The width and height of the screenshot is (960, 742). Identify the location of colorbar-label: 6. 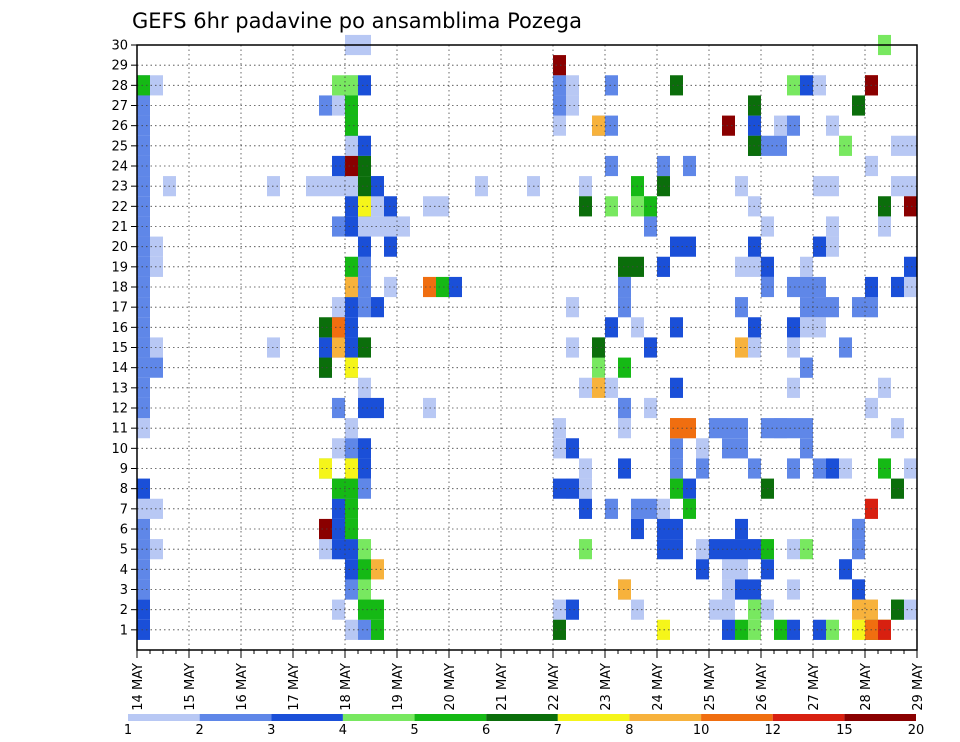
(486, 730).